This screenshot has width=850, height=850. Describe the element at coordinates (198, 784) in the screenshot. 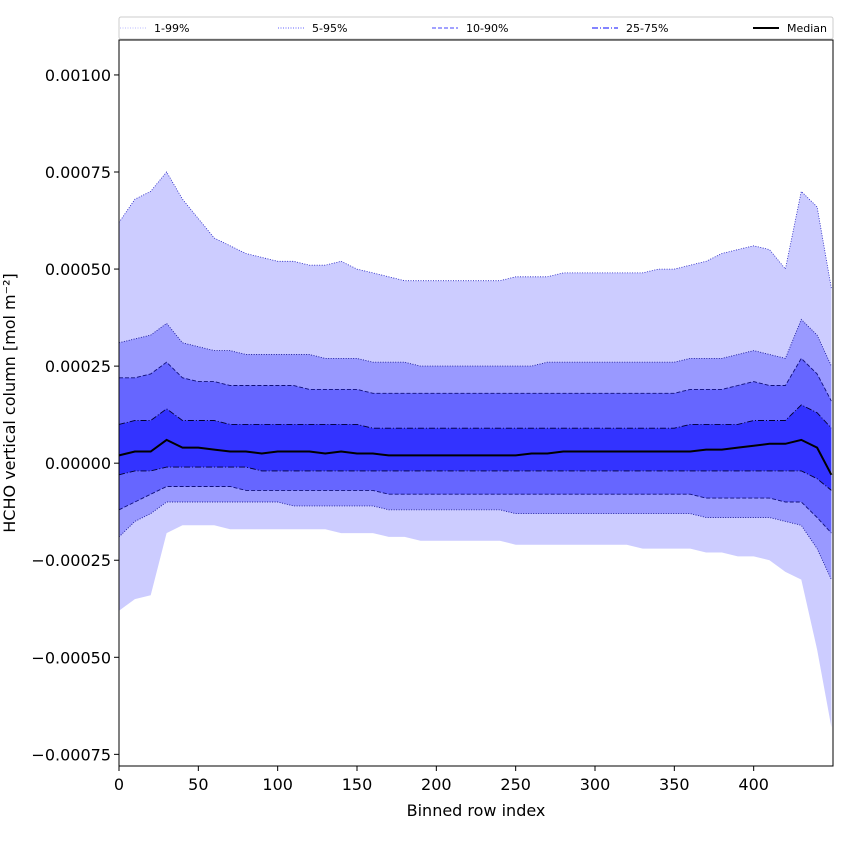

I see `x-tick-label: 50` at that location.